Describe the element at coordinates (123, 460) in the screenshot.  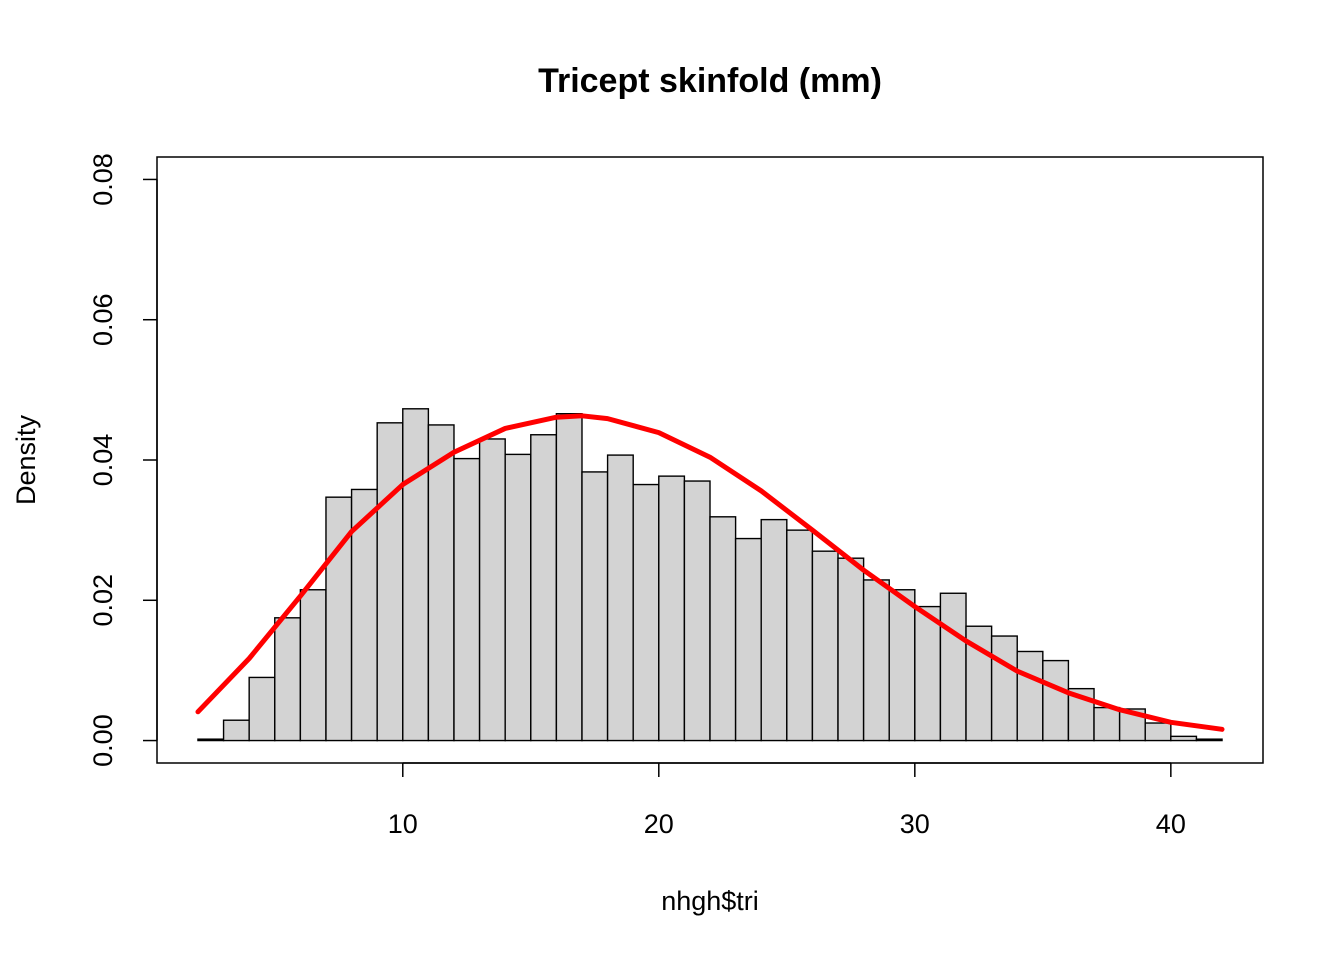
I see `y-axis: 0.00 0.02 0.04 0.06 0.08` at that location.